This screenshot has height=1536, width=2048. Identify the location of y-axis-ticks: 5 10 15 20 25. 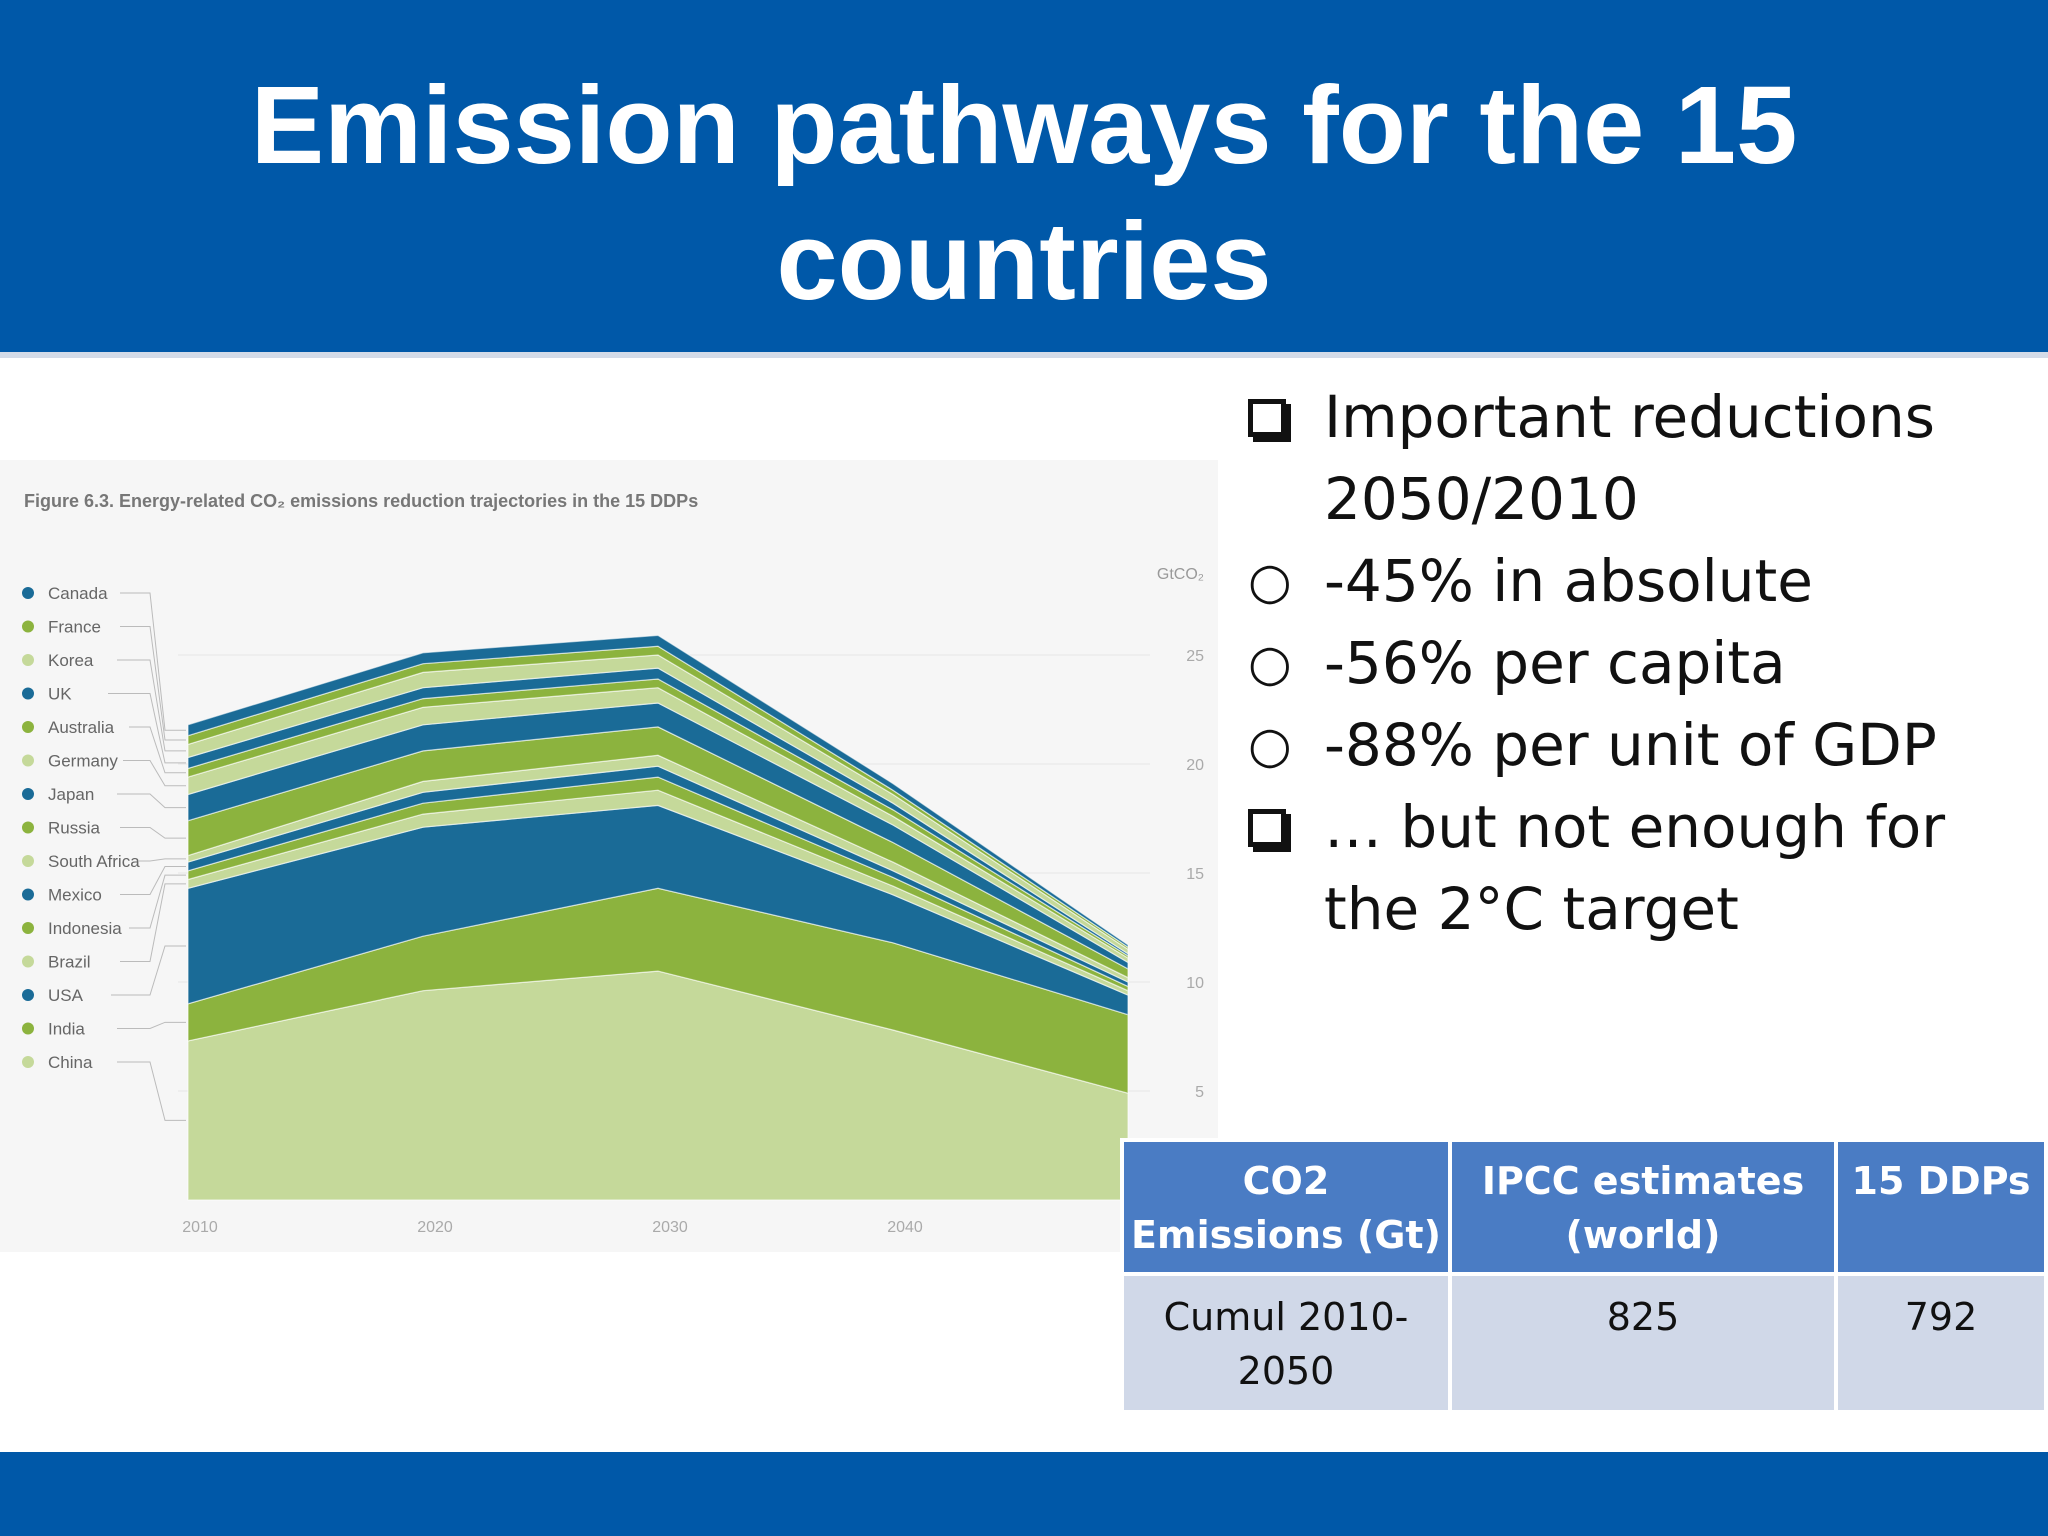
(1195, 874).